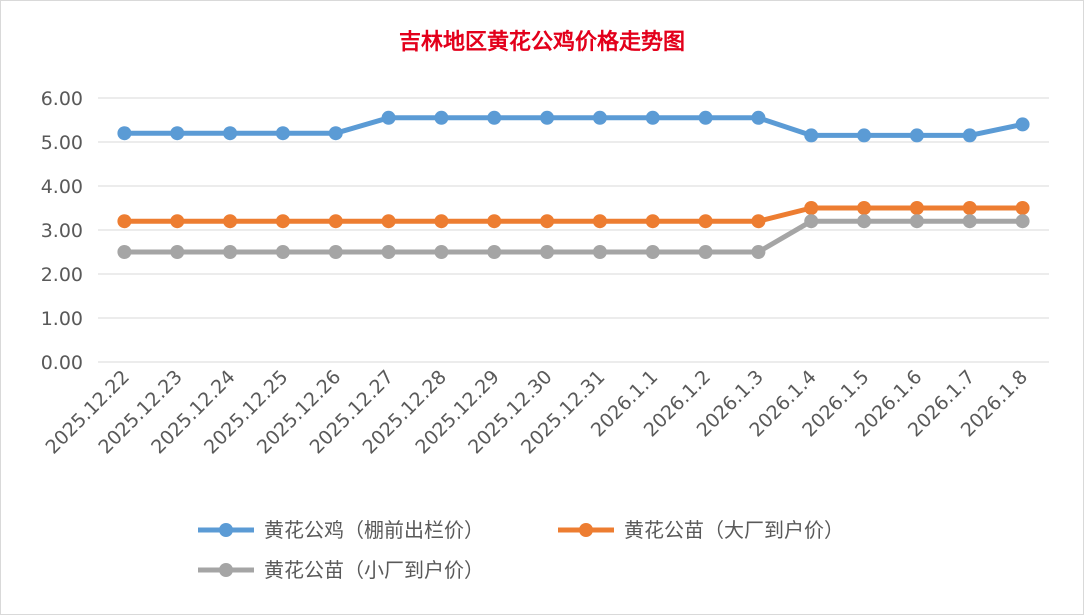  I want to click on y-tick-label: 1.00, so click(62, 319).